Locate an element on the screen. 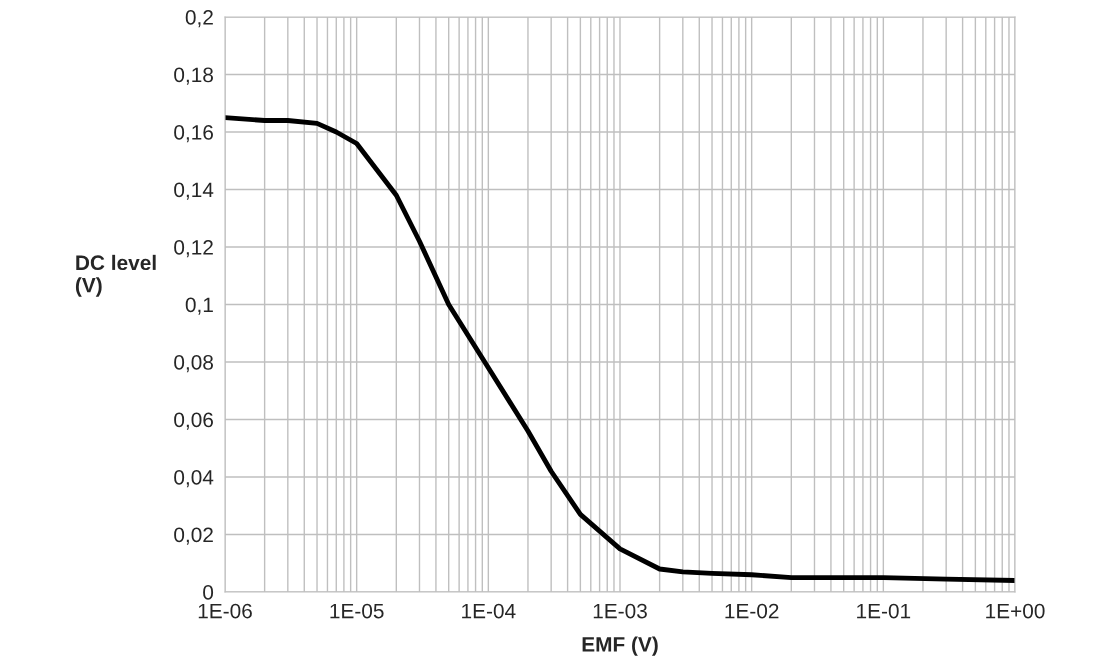 This screenshot has height=658, width=1097. y-tick-label: 0,12 is located at coordinates (193, 249).